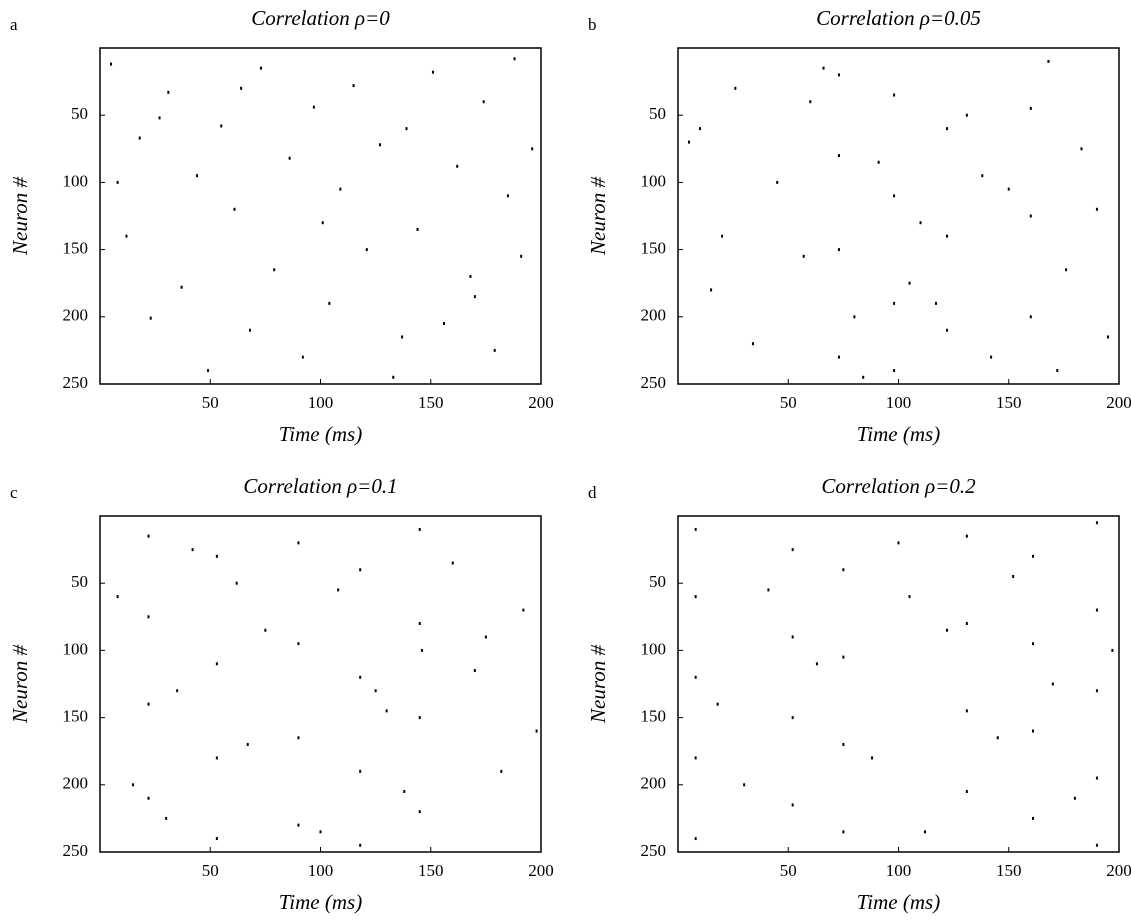 This screenshot has height=922, width=1131. Describe the element at coordinates (320, 434) in the screenshot. I see `x-axis-label: Time (ms)` at that location.